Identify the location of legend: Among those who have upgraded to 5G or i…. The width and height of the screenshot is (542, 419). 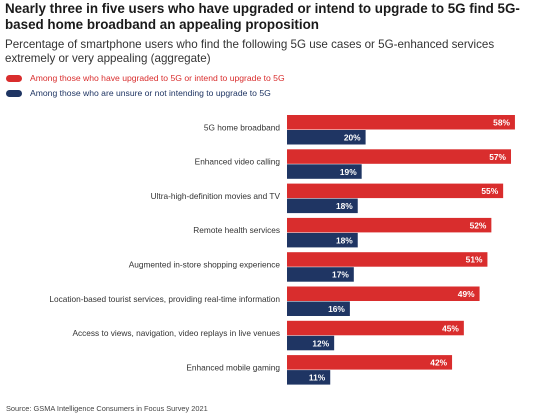
(145, 86).